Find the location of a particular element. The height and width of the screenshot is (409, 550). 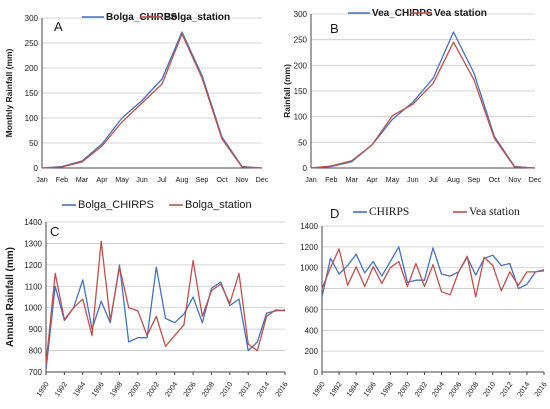

series-line-vea-chirps is located at coordinates (423, 100).